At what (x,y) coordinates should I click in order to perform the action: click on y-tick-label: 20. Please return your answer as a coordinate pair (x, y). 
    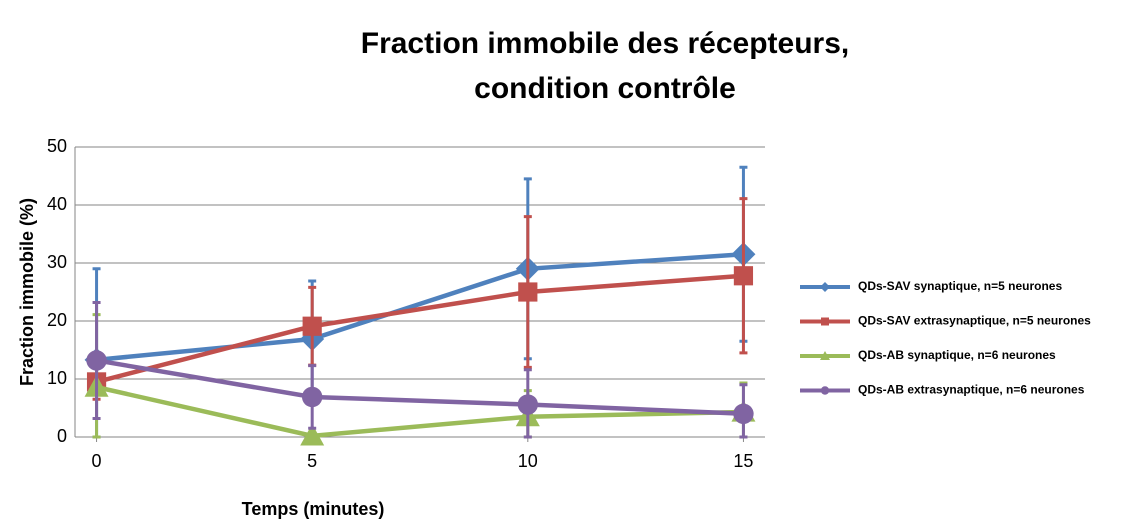
    Looking at the image, I should click on (57, 320).